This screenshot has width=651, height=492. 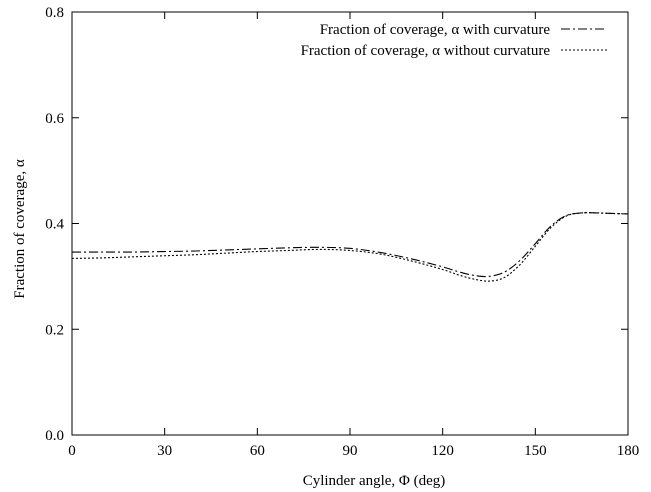 What do you see at coordinates (54, 119) in the screenshot?
I see `y-tick-label: 0.6` at bounding box center [54, 119].